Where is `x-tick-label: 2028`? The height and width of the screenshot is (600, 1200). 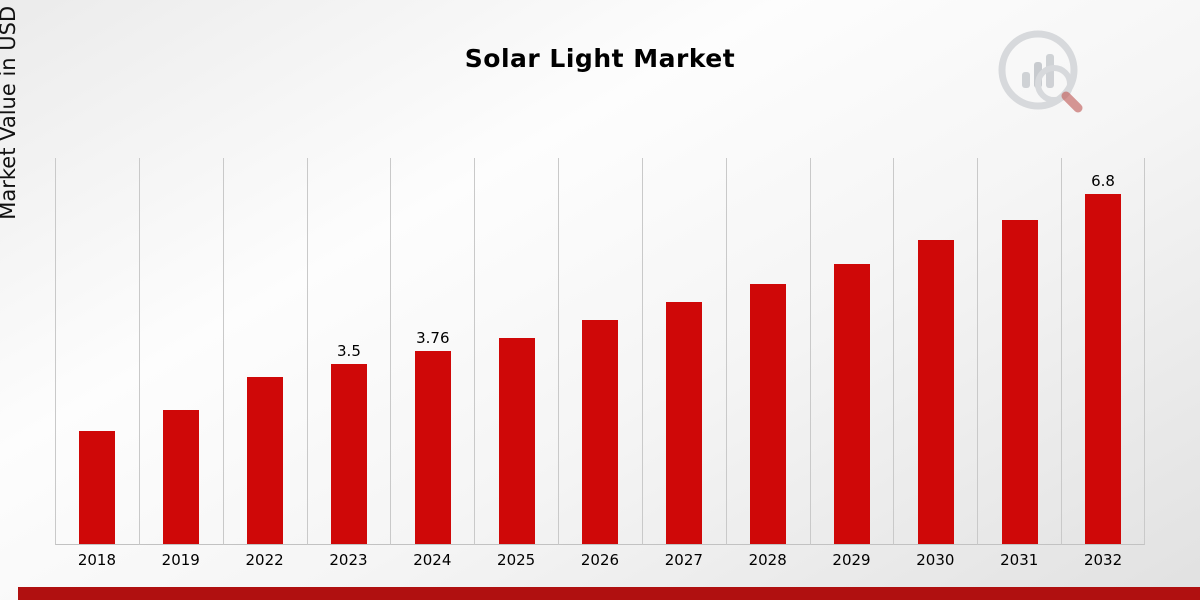
x-tick-label: 2028 is located at coordinates (767, 560).